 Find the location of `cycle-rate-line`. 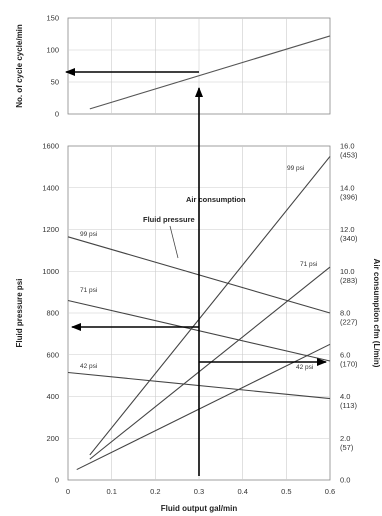

cycle-rate-line is located at coordinates (210, 72).